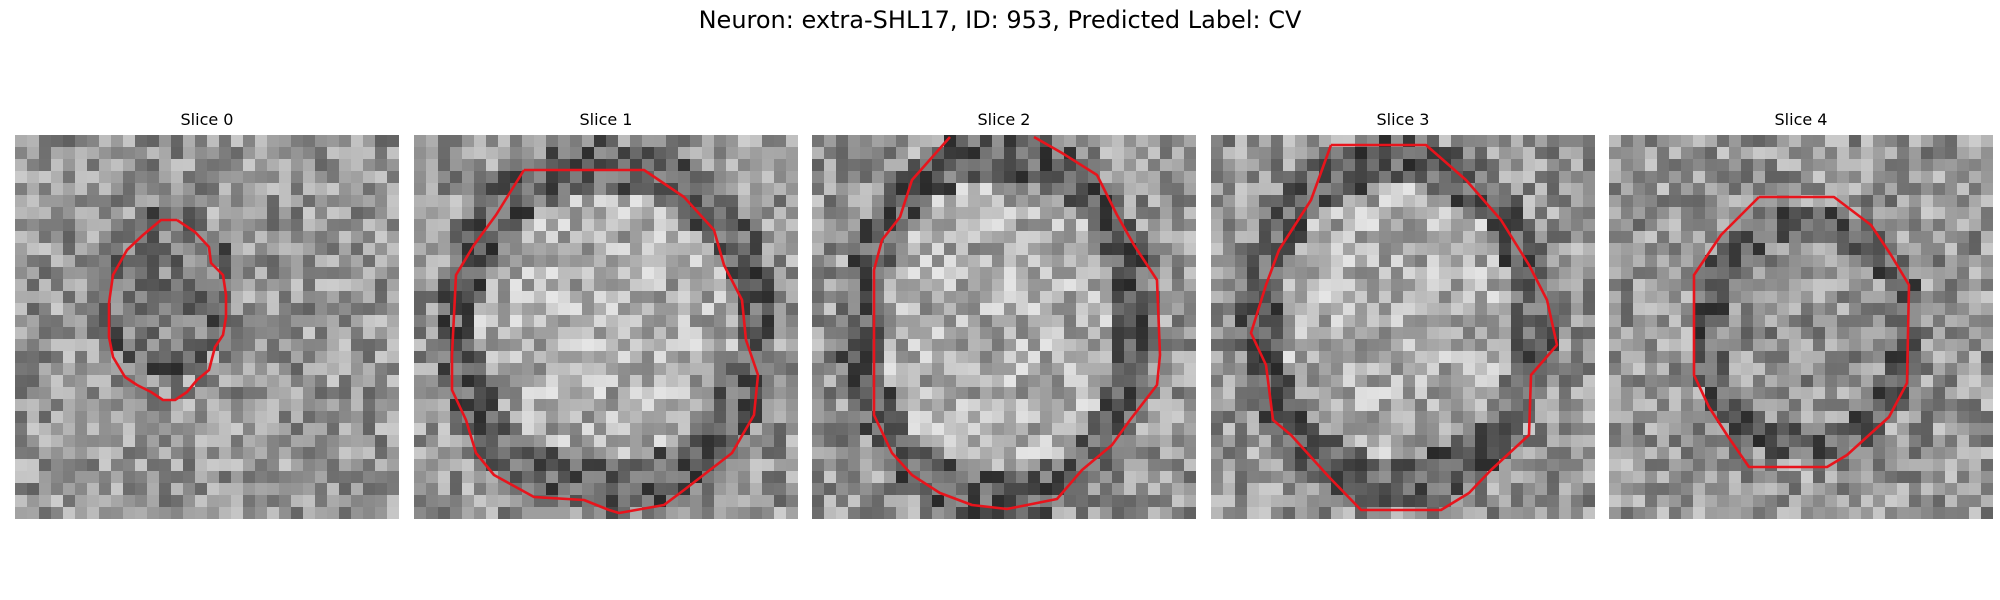 The height and width of the screenshot is (600, 2000). Describe the element at coordinates (1403, 119) in the screenshot. I see `slice-title: Slice 3` at that location.